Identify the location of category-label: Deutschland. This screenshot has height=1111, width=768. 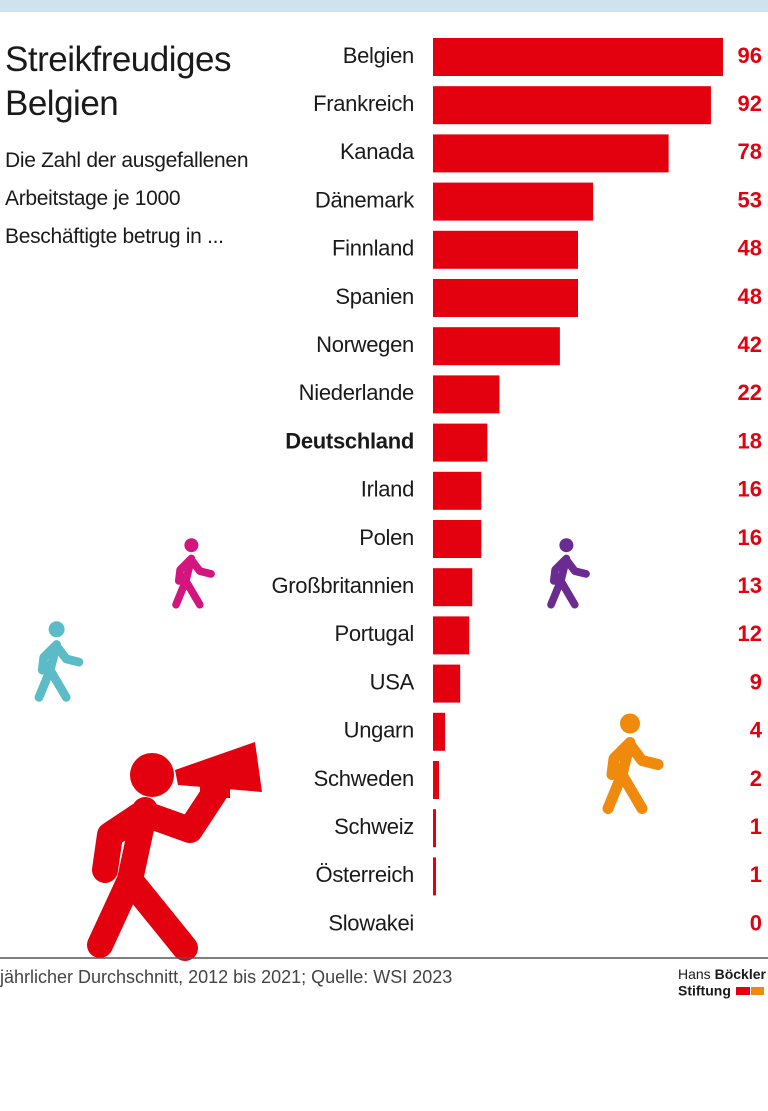
(349, 440).